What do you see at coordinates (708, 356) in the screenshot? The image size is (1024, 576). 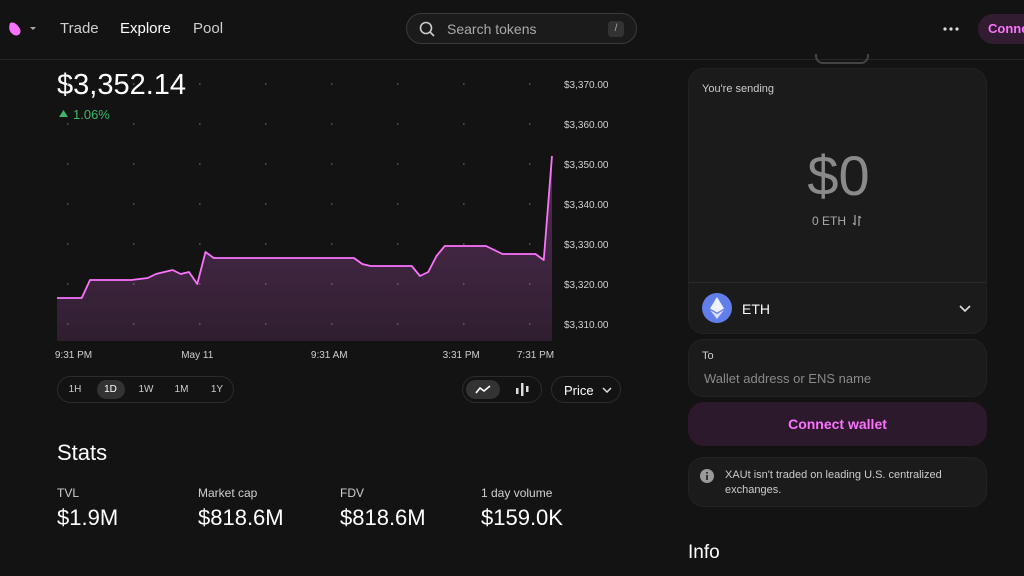 I see `to-label: To` at bounding box center [708, 356].